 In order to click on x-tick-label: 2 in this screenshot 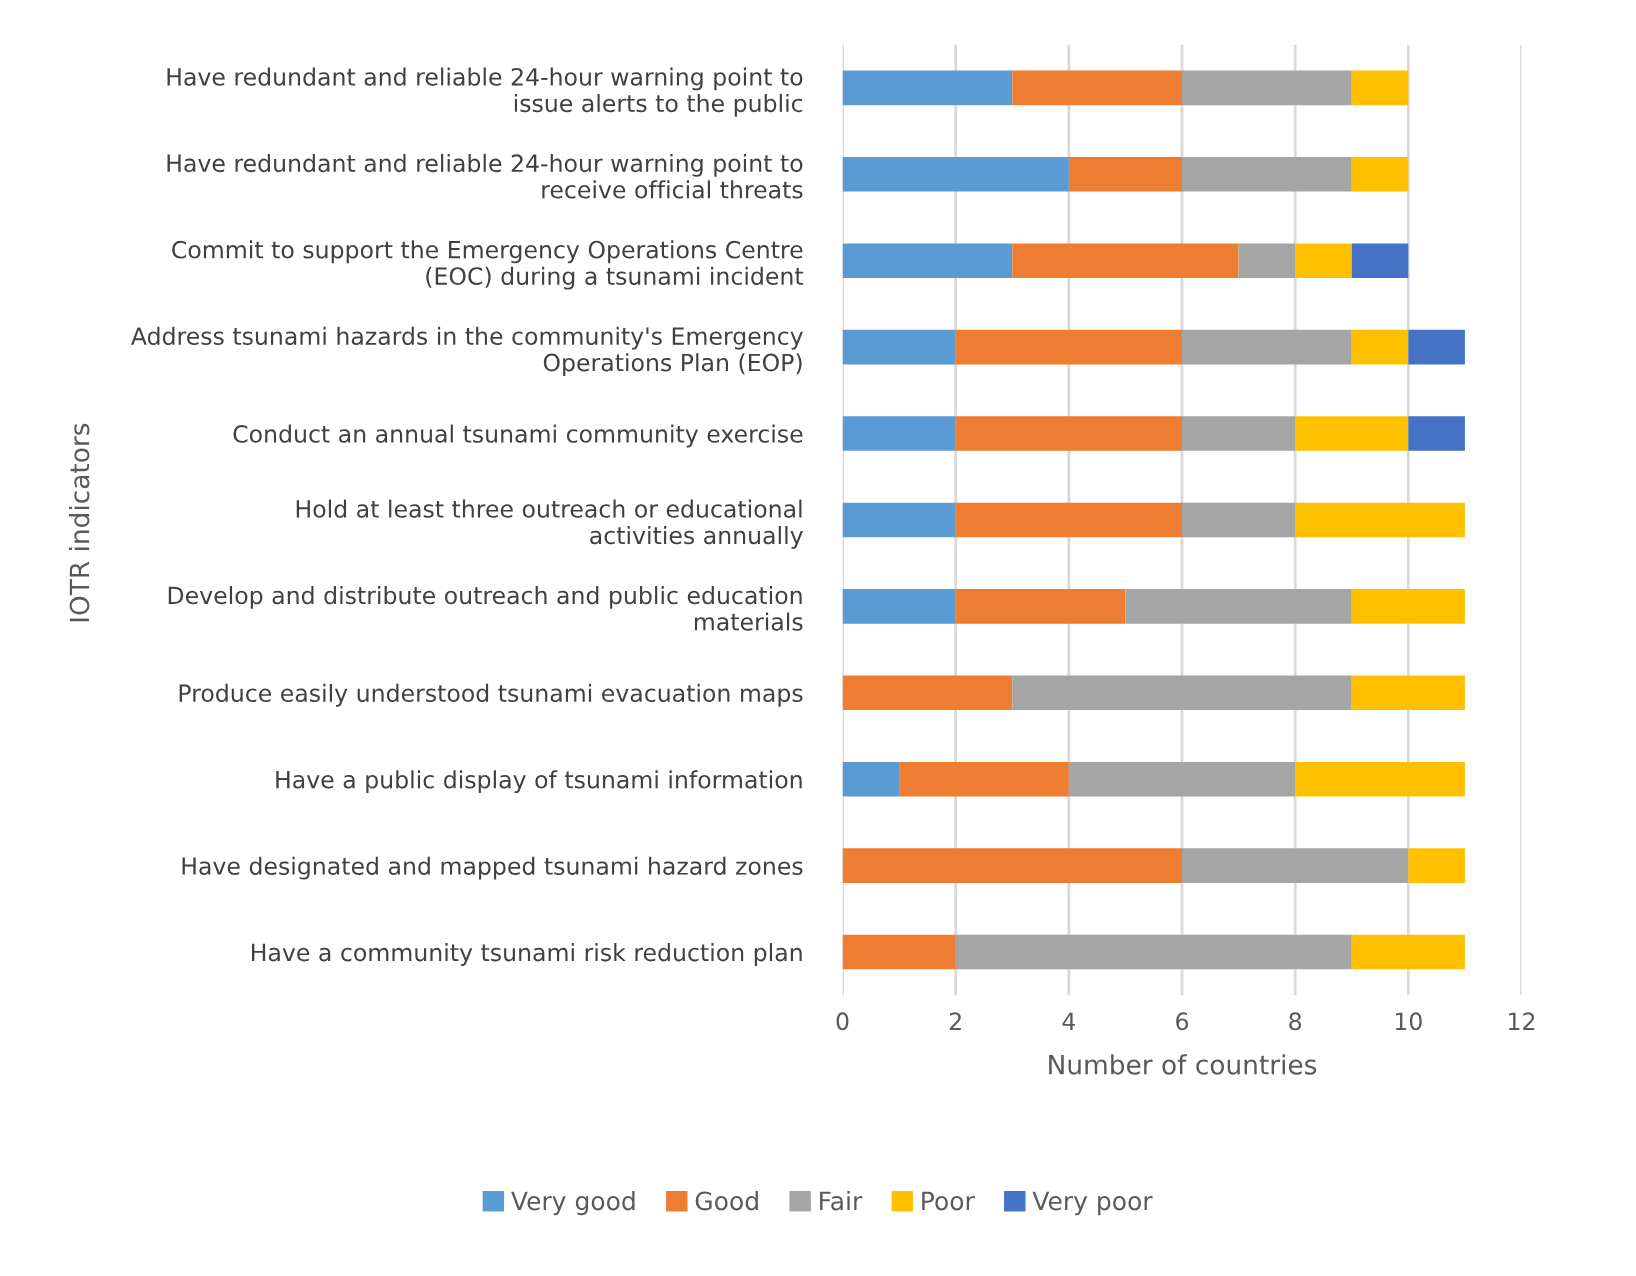, I will do `click(955, 1021)`.